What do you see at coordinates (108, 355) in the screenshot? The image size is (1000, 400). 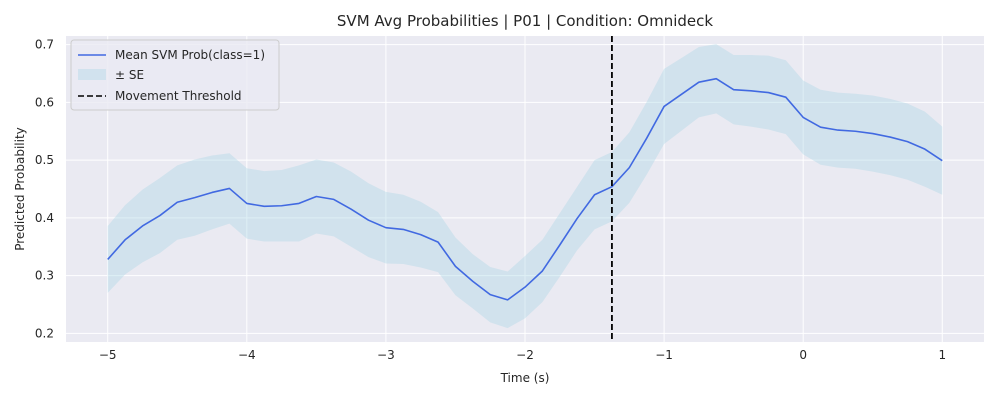 I see `x-tick-label: −5` at bounding box center [108, 355].